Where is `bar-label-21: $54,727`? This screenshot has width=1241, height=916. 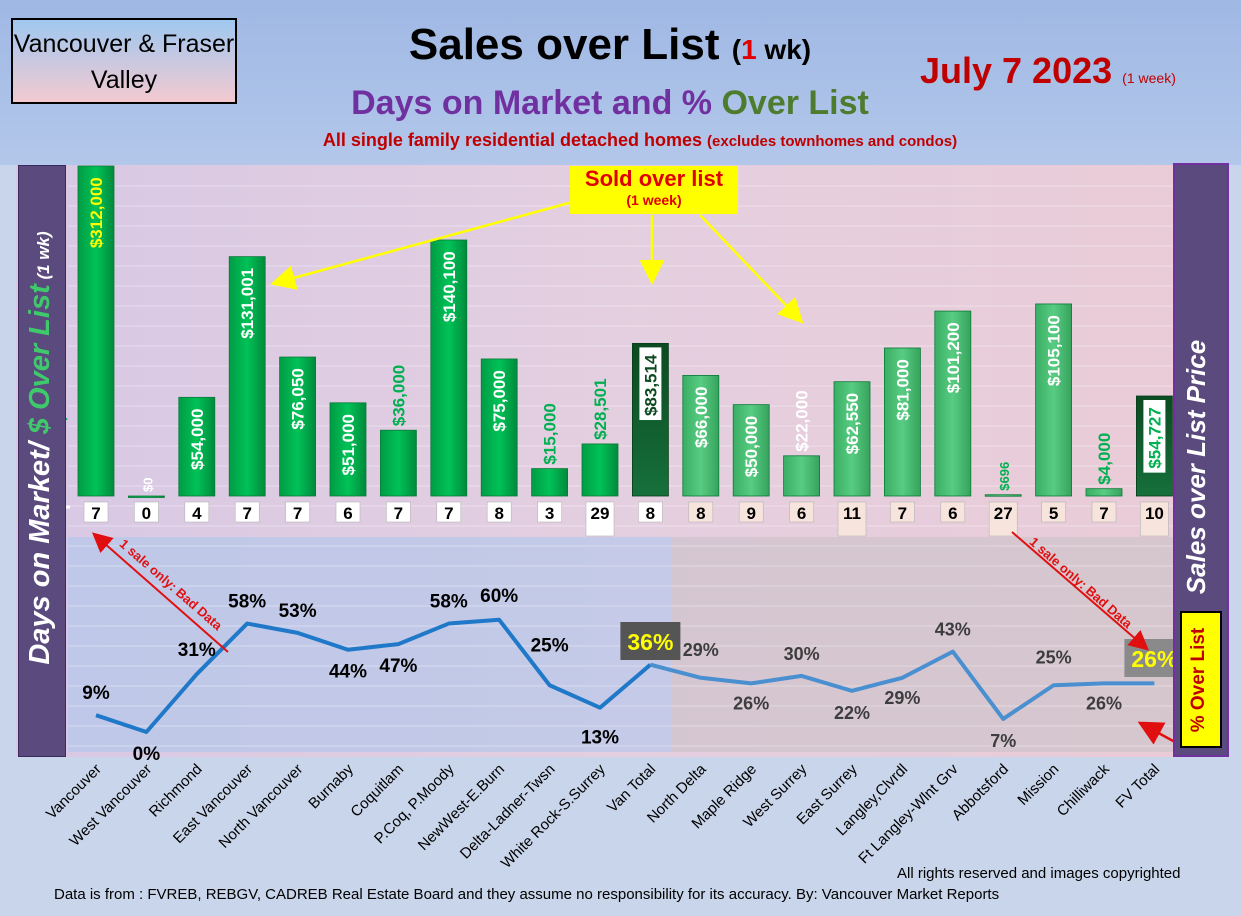
bar-label-21: $54,727 is located at coordinates (1154, 437).